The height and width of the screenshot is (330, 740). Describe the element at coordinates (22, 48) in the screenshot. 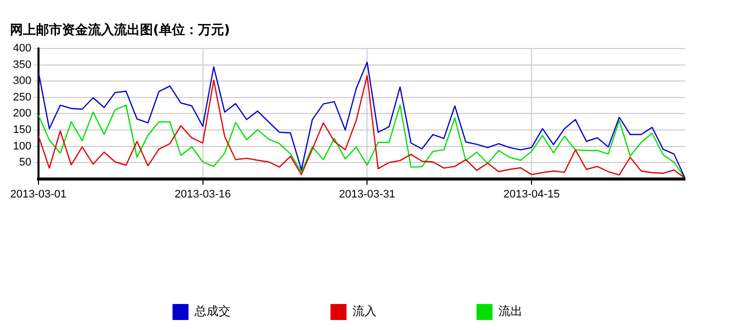

I see `y-tick-label: 400` at that location.